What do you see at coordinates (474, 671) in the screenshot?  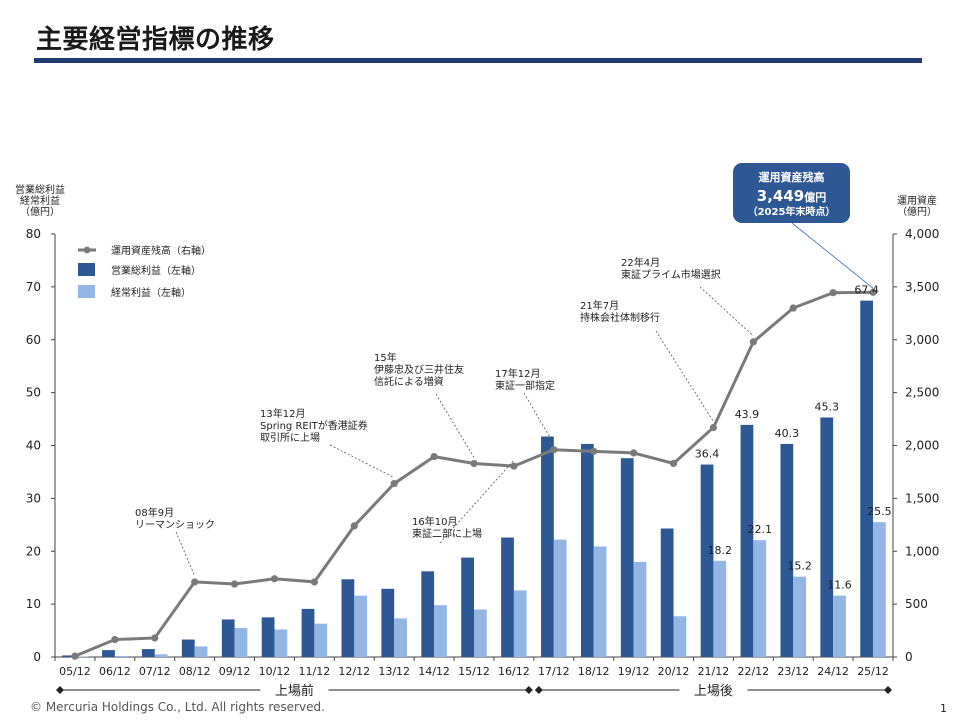 I see `x-tick-label: 15/12` at bounding box center [474, 671].